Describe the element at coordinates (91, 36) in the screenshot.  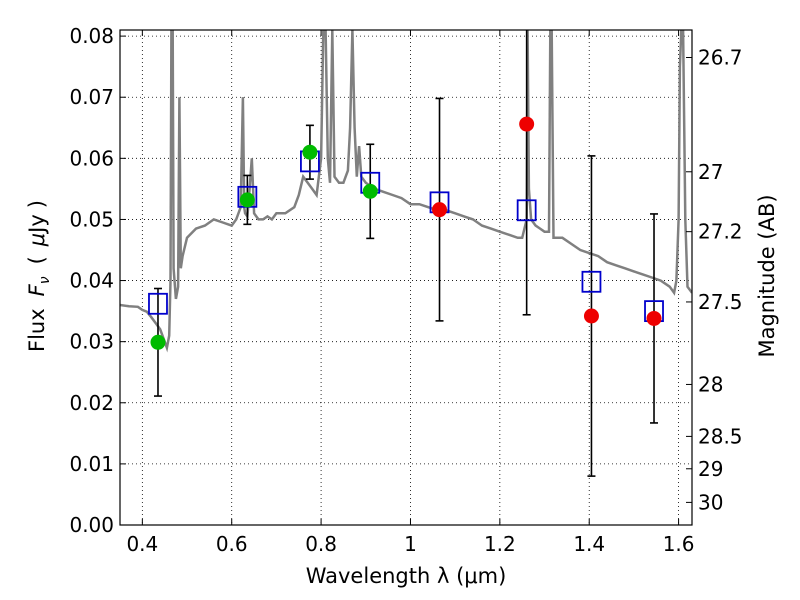
I see `y-tick-label: 0.08` at that location.